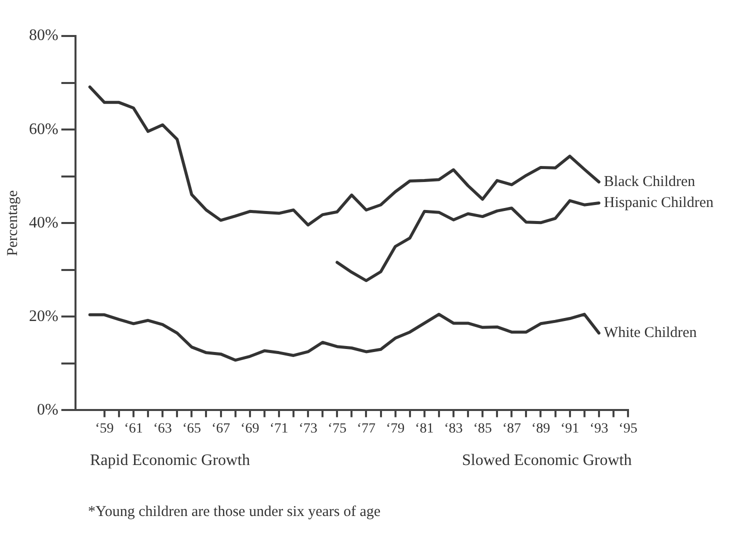 This screenshot has width=735, height=535. Describe the element at coordinates (43, 223) in the screenshot. I see `y-tick-label: 40%` at that location.